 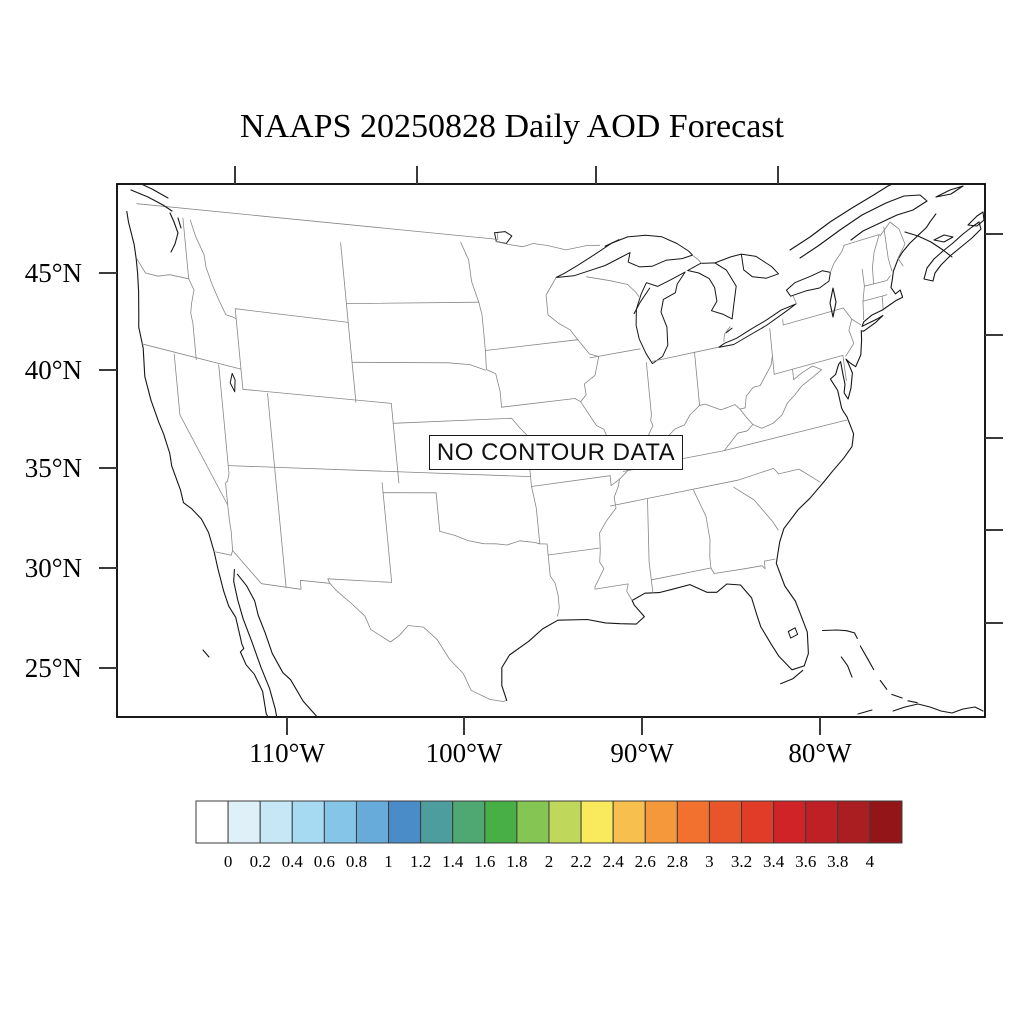 I want to click on border-il-in, so click(x=649, y=403).